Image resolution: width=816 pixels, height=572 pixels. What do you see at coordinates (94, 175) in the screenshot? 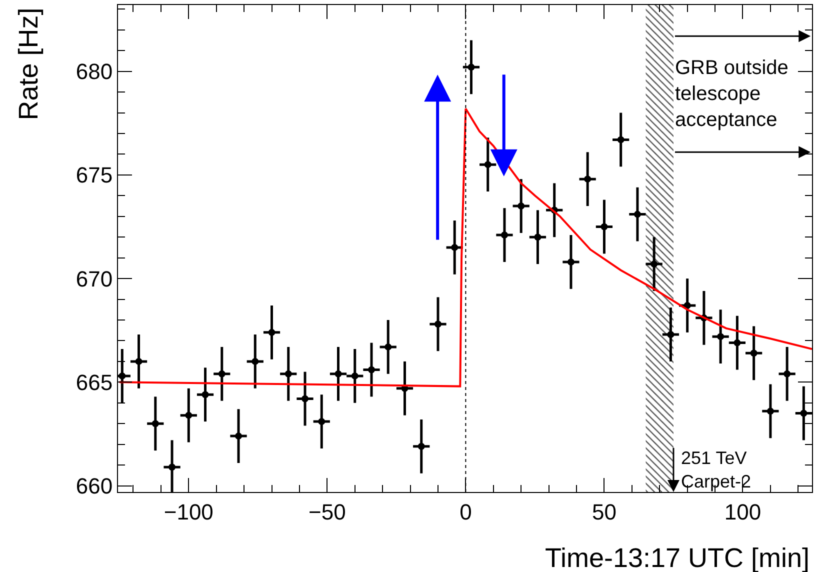
I see `y-tick-label: 675` at bounding box center [94, 175].